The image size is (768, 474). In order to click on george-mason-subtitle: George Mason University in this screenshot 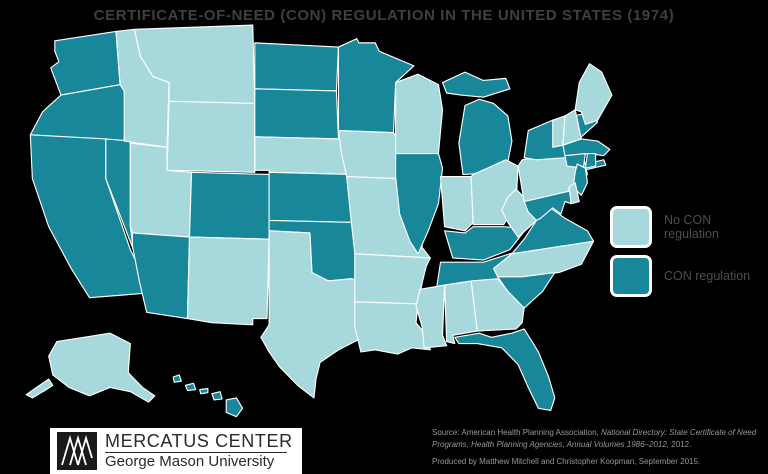, I will do `click(190, 462)`.